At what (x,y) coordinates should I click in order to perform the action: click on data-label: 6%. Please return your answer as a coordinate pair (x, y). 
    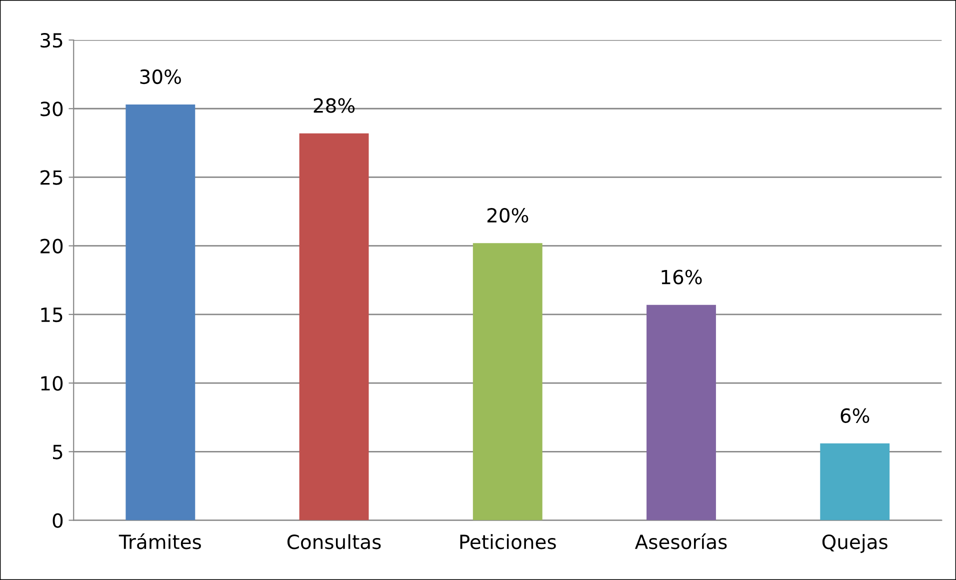
    Looking at the image, I should click on (855, 415).